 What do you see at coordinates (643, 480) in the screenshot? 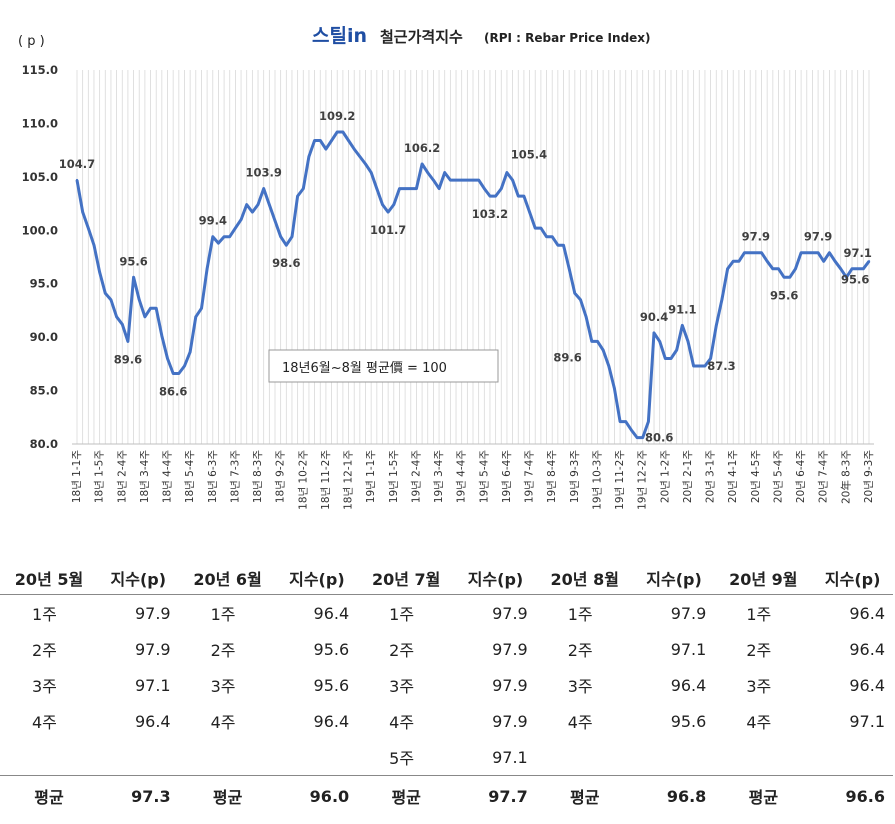
I see `x-tick-label: 19년 12-2주` at bounding box center [643, 480].